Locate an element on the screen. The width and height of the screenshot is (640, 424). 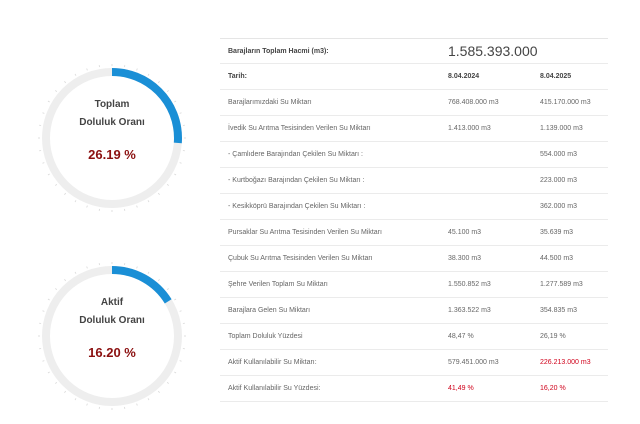
row-label: Aktif Kullanılabilir Su Miktarı: is located at coordinates (330, 362).